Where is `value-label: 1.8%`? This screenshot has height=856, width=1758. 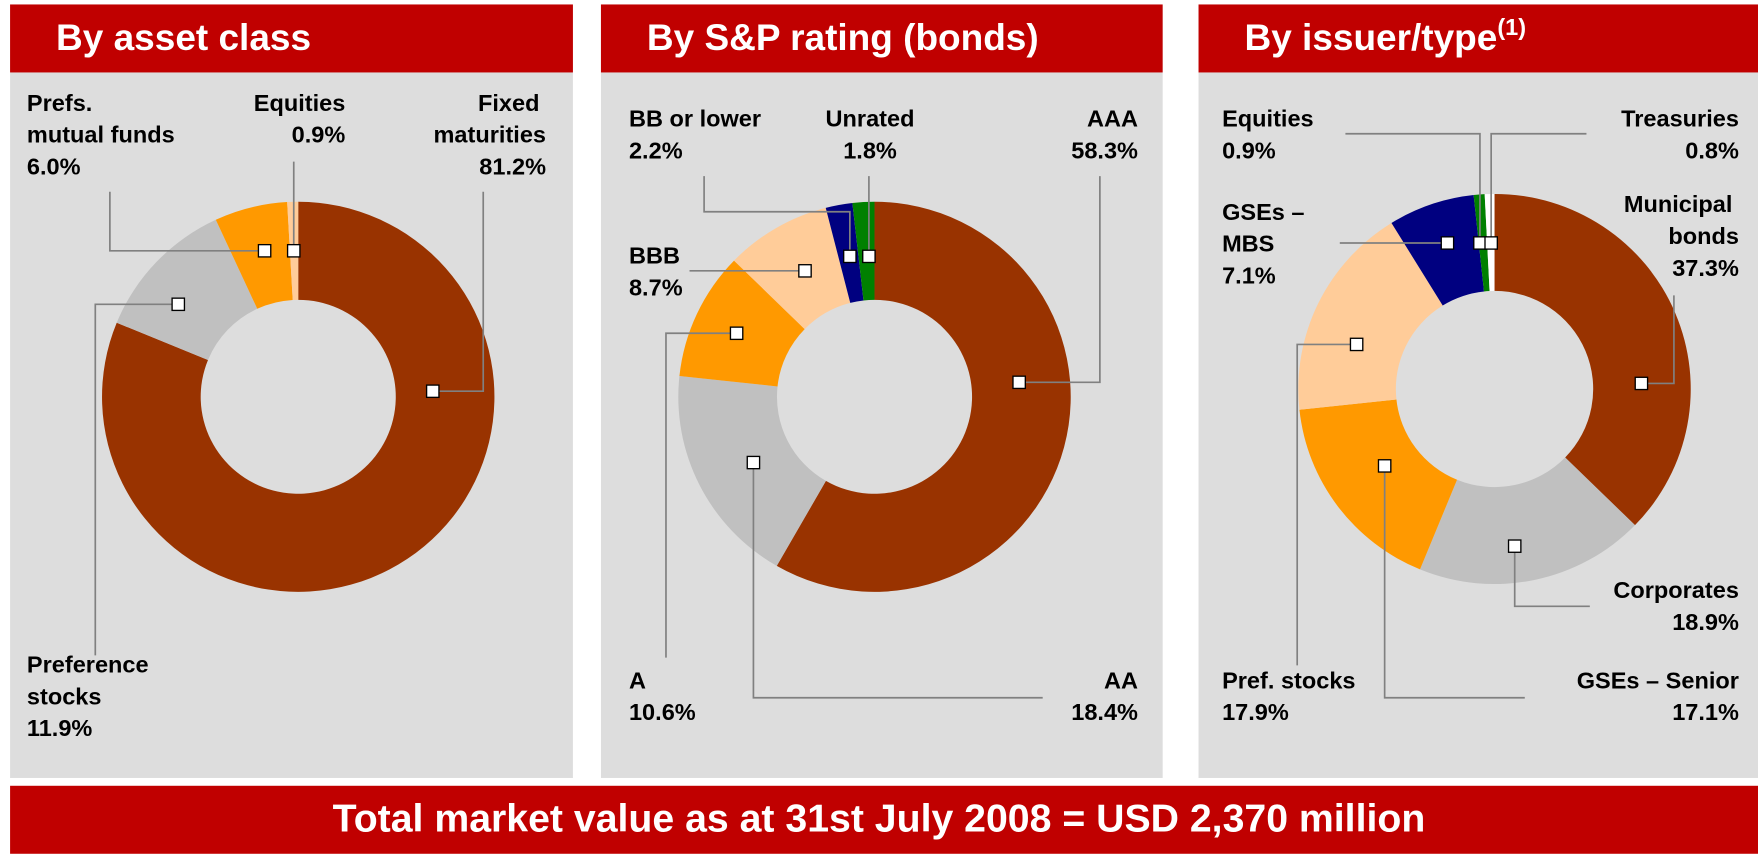
value-label: 1.8% is located at coordinates (870, 150).